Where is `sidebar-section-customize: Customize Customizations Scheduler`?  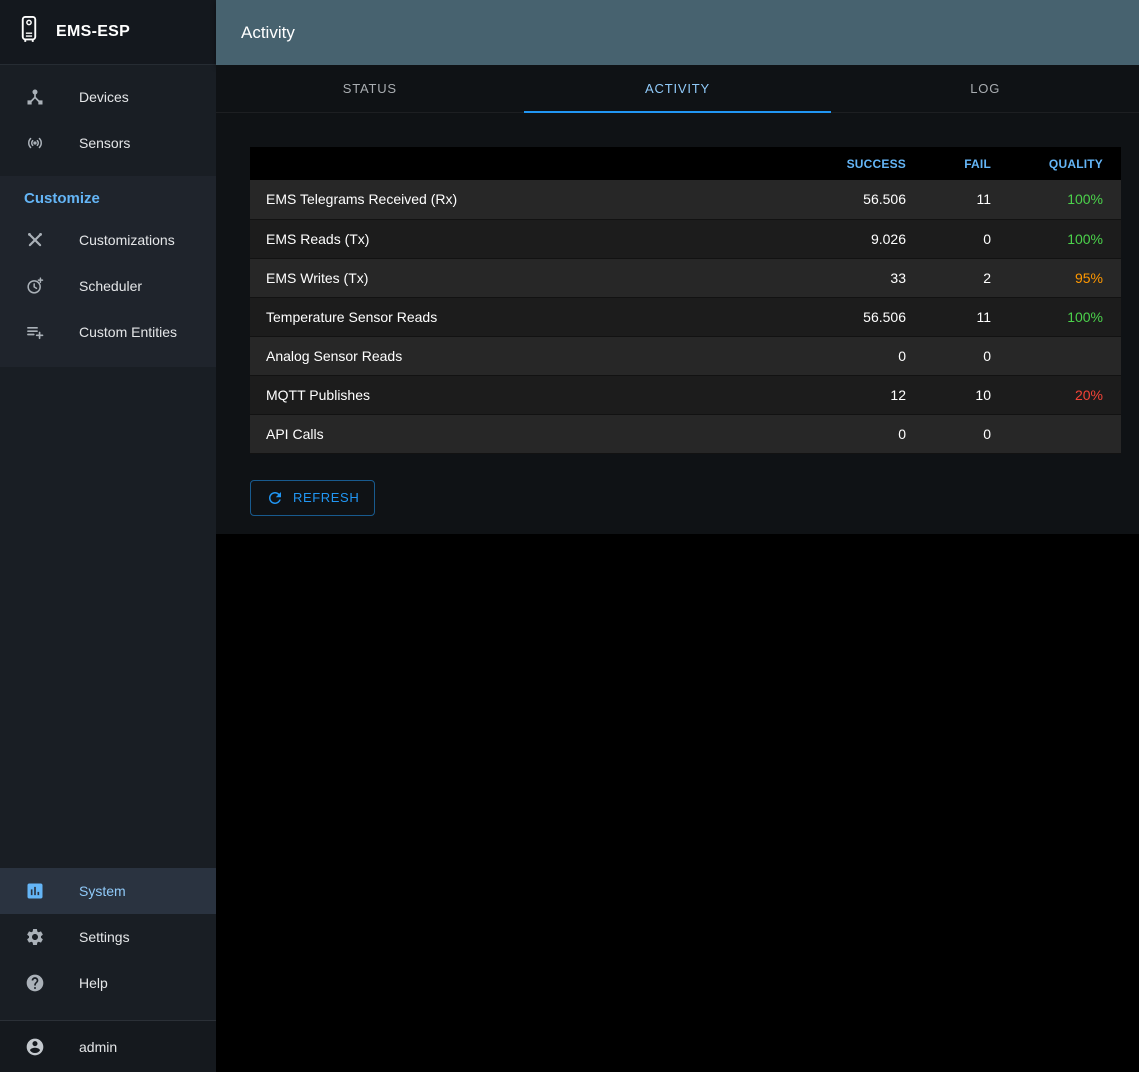 sidebar-section-customize: Customize Customizations Scheduler is located at coordinates (108, 271).